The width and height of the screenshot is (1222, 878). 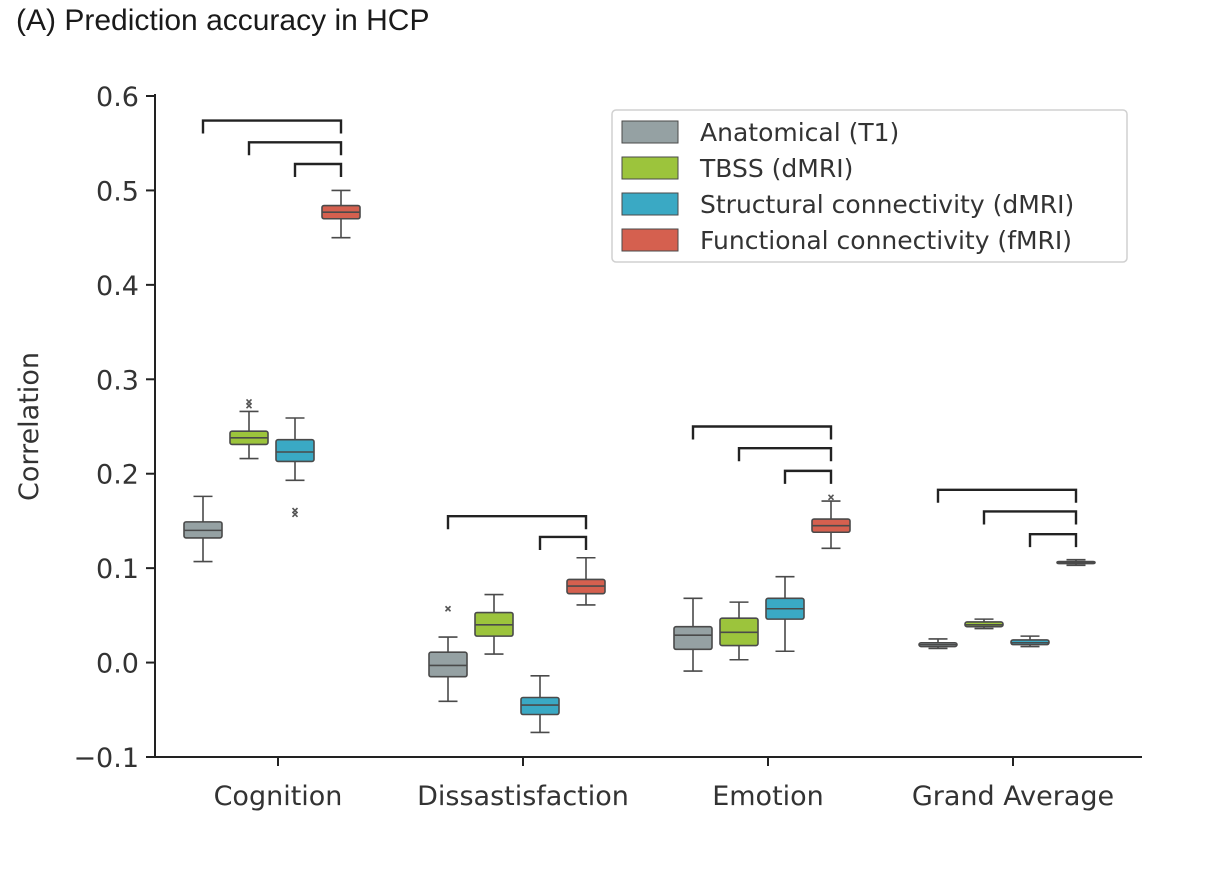 I want to click on legend-label: TBSS (dMRI), so click(x=776, y=168).